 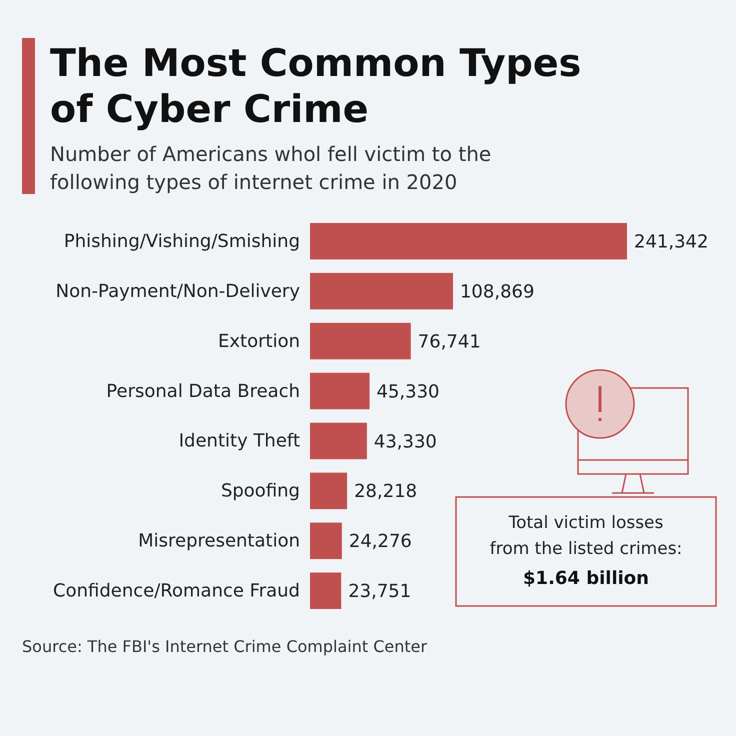 I want to click on y-tick-label: Phishing/Vishing/Smishing, so click(x=182, y=241).